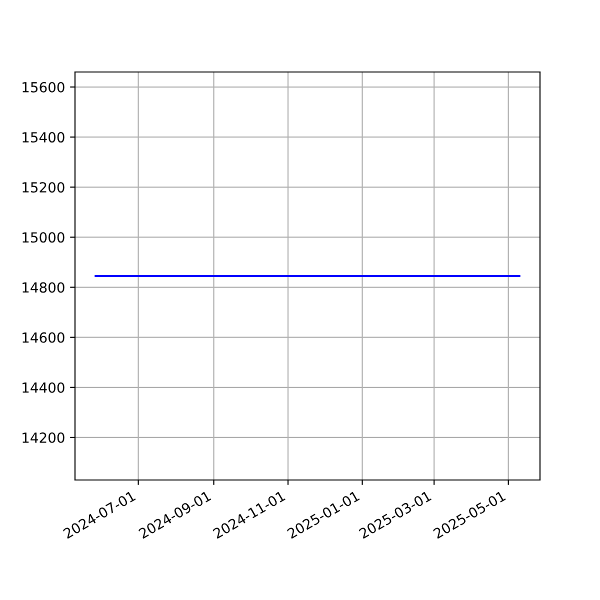 The image size is (600, 600). What do you see at coordinates (43, 337) in the screenshot?
I see `y-tick-label: 14600` at bounding box center [43, 337].